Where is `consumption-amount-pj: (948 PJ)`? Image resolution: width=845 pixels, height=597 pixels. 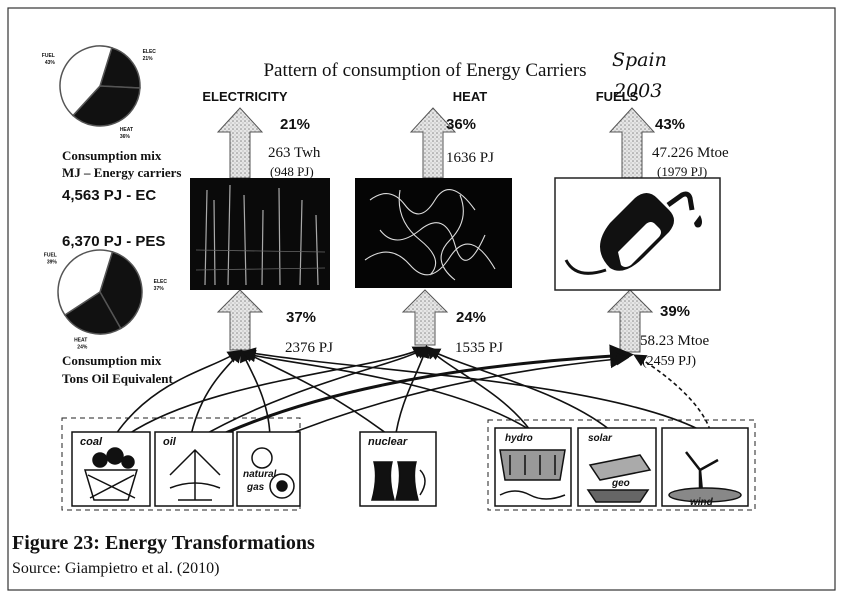
consumption-amount-pj: (948 PJ) is located at coordinates (292, 171).